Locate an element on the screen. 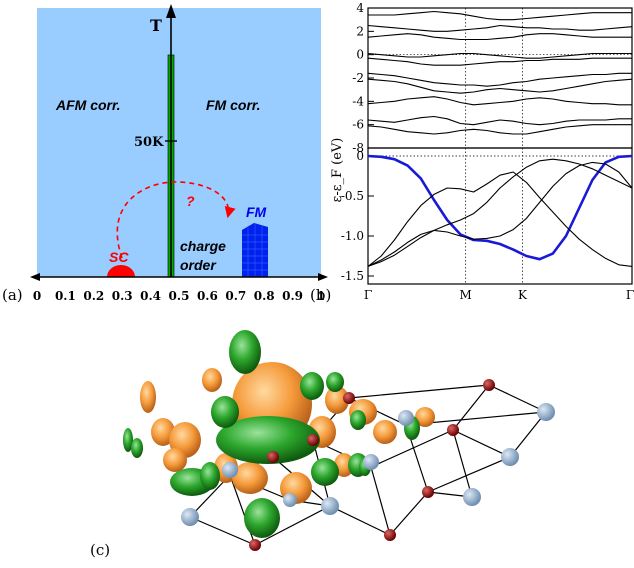  afm-corr-label: AFM corr. is located at coordinates (88, 105).